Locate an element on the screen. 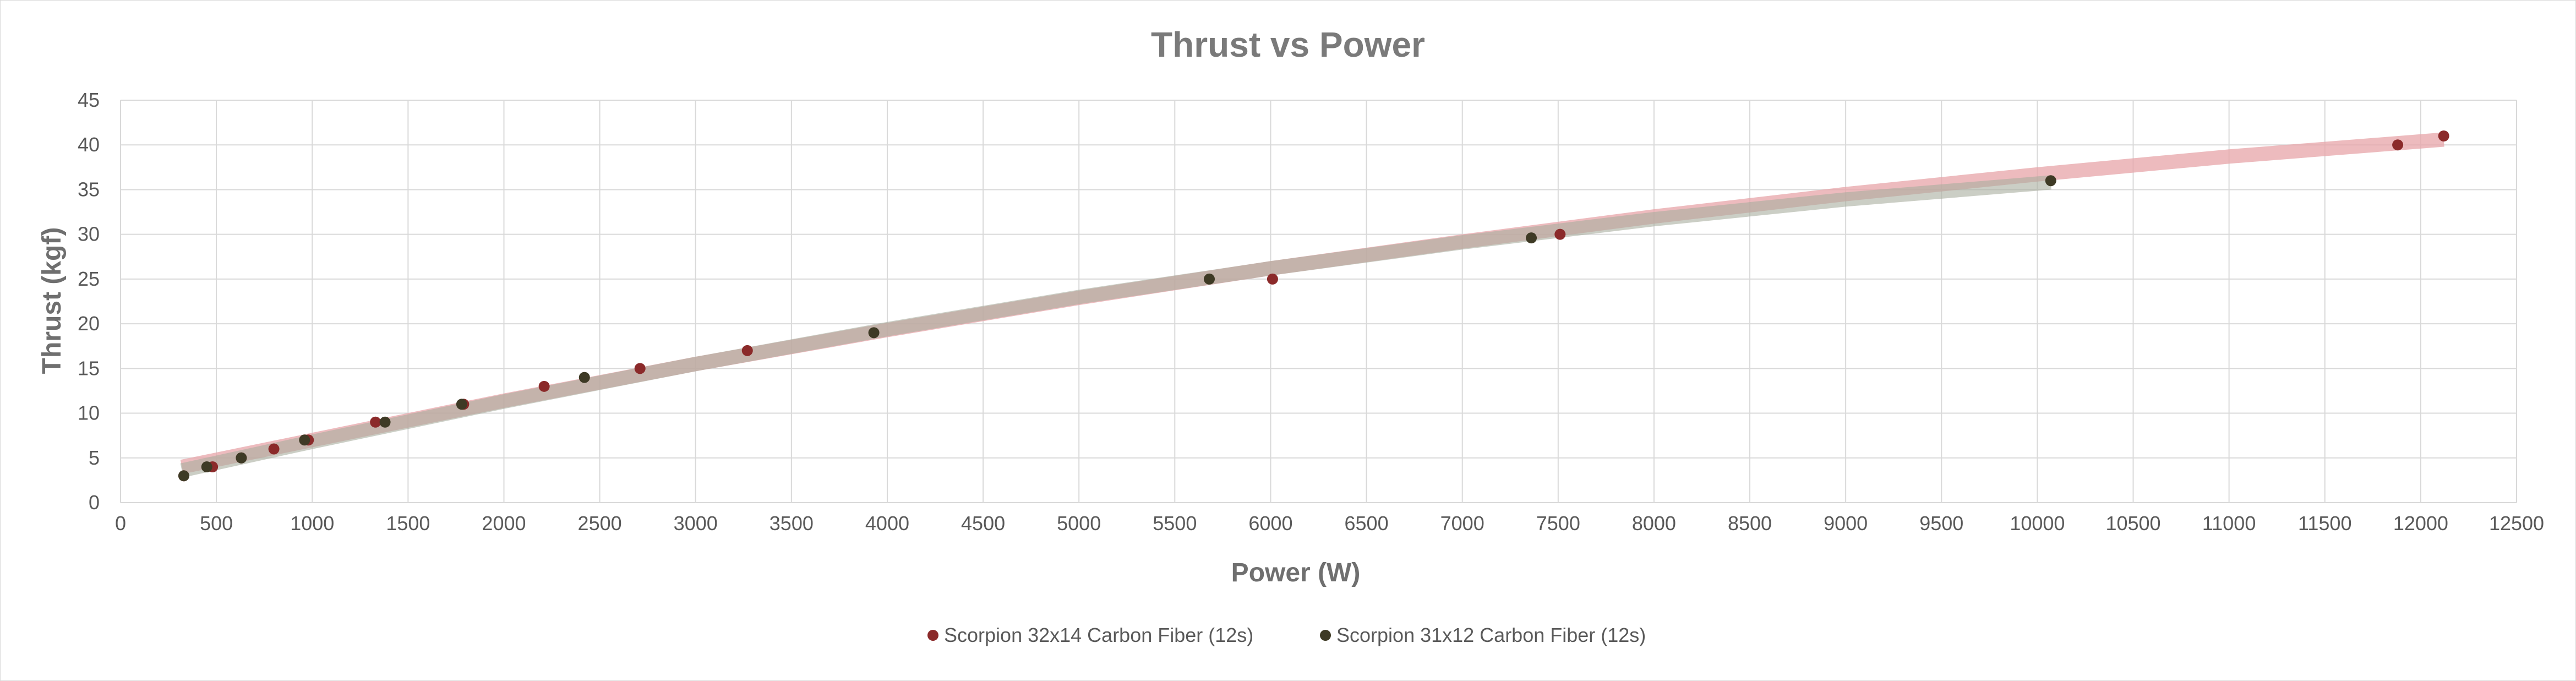  x-tick-label: 10500 is located at coordinates (2132, 523).